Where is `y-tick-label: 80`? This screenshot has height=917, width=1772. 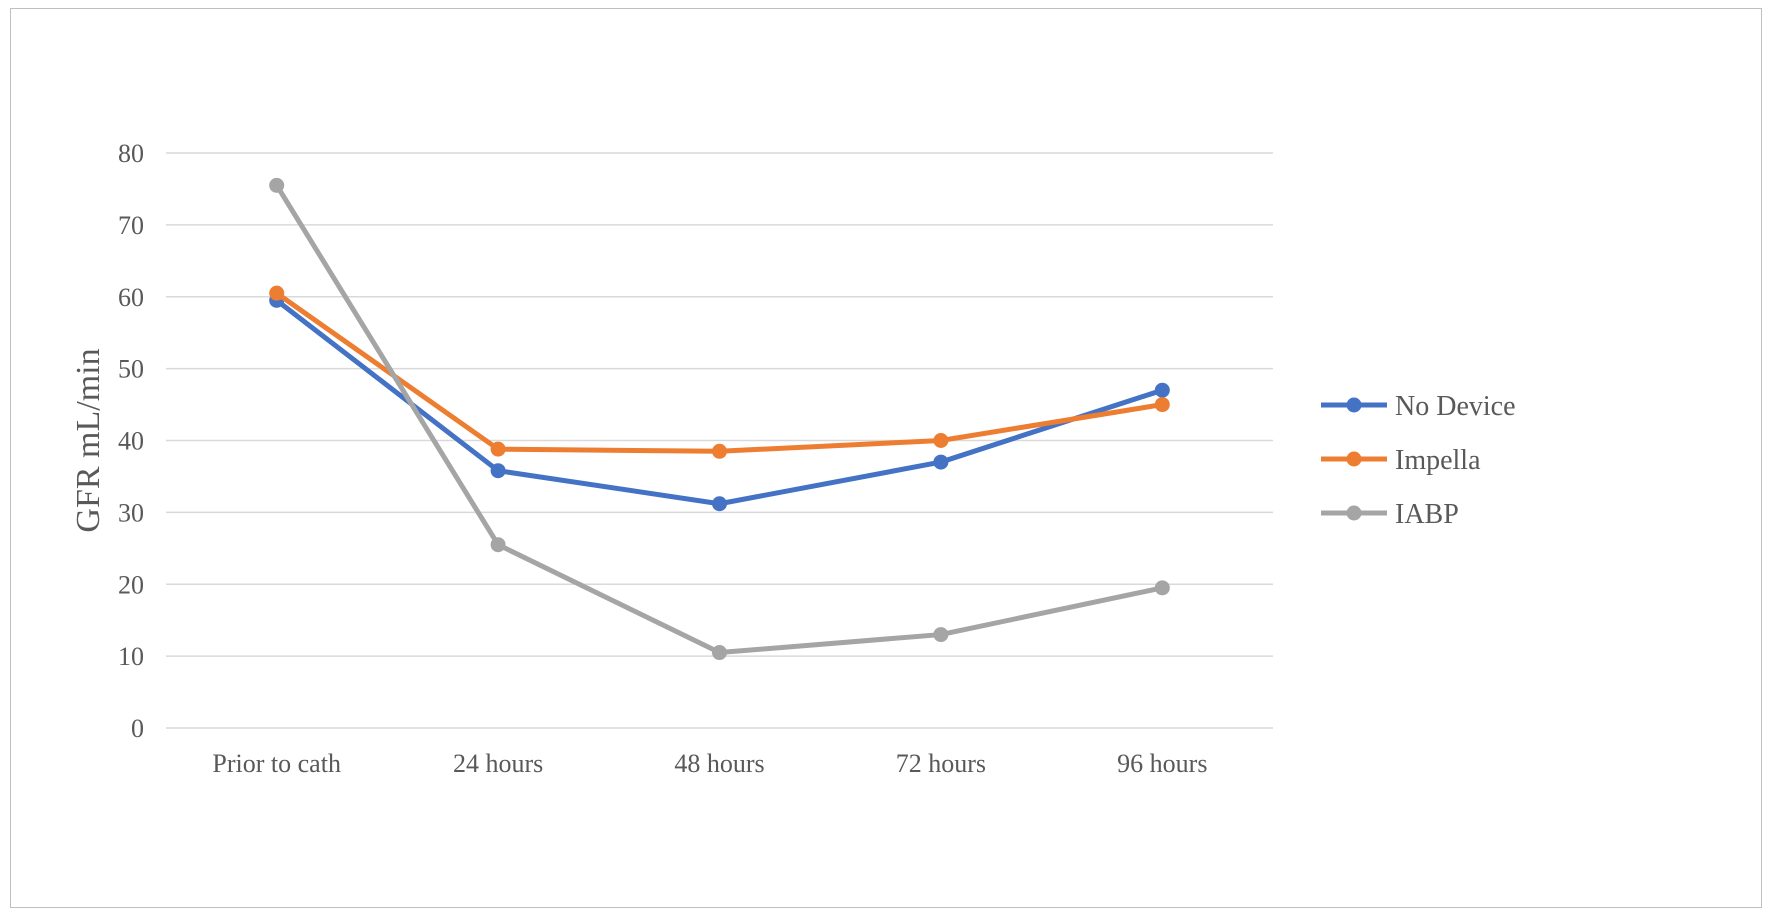 y-tick-label: 80 is located at coordinates (131, 153).